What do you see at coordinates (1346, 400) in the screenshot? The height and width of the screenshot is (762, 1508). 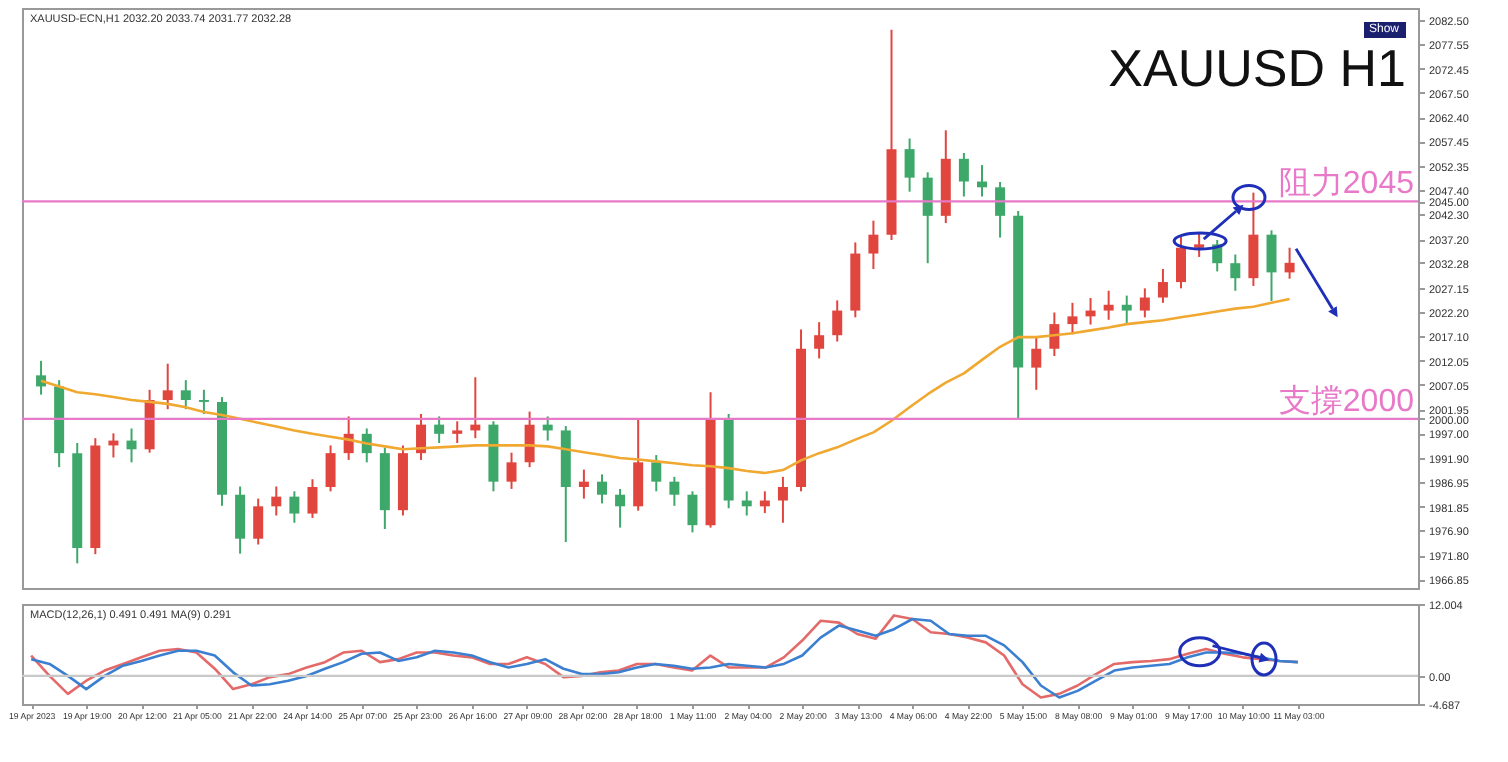 I see `ref-line-label: 支撐2000` at bounding box center [1346, 400].